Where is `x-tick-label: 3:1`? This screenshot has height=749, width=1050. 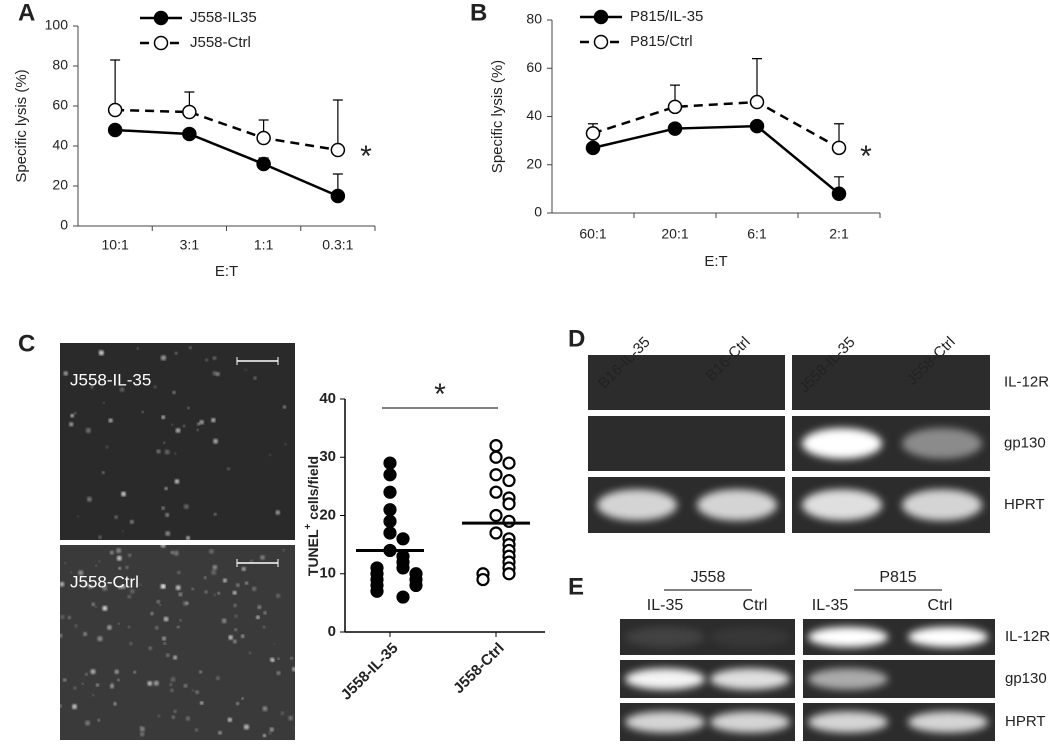 x-tick-label: 3:1 is located at coordinates (190, 245).